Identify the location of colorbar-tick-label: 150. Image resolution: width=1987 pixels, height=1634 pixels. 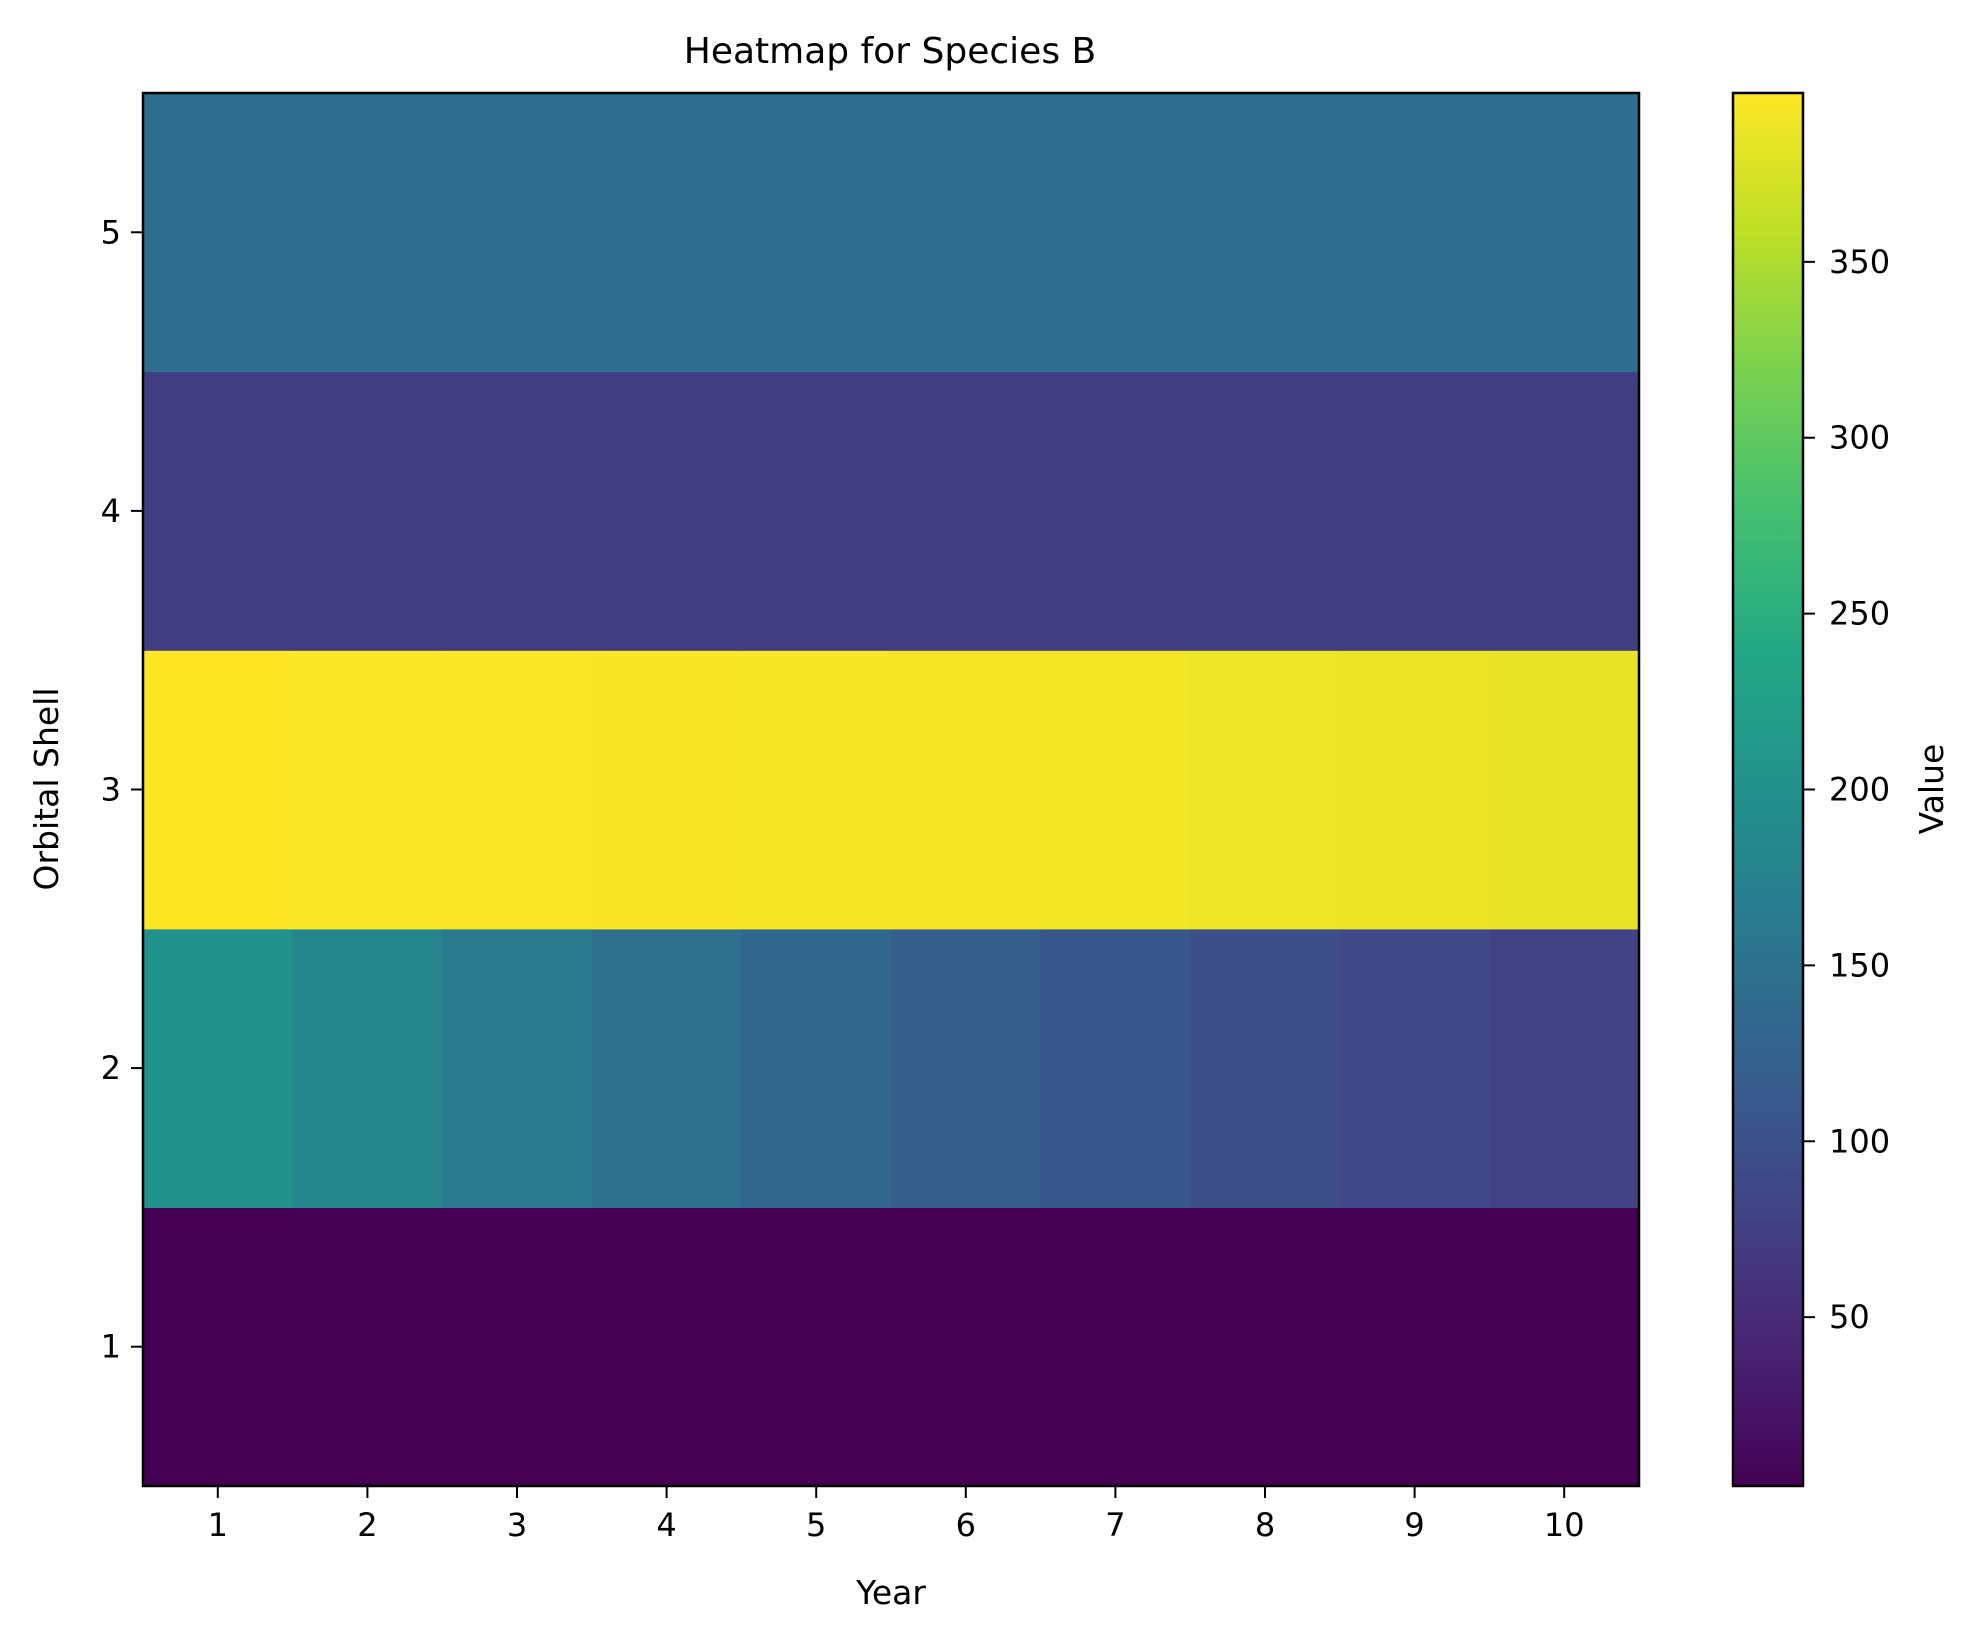
(1859, 965).